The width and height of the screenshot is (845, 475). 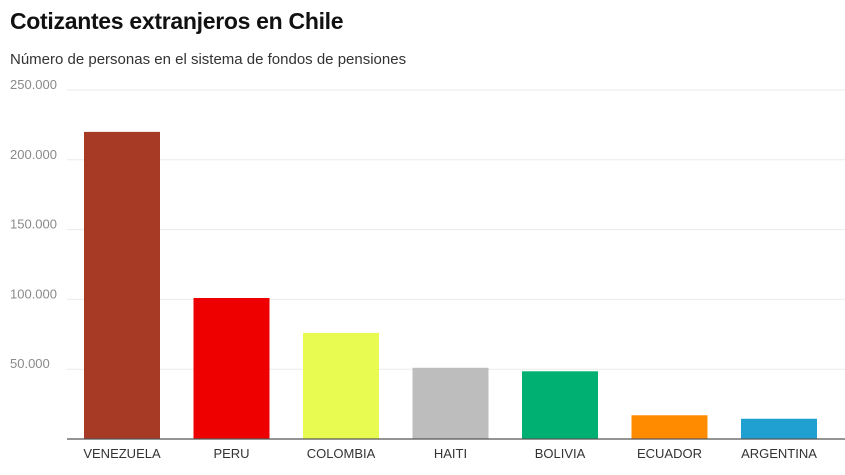 What do you see at coordinates (30, 363) in the screenshot?
I see `y-tick-label: 50.000` at bounding box center [30, 363].